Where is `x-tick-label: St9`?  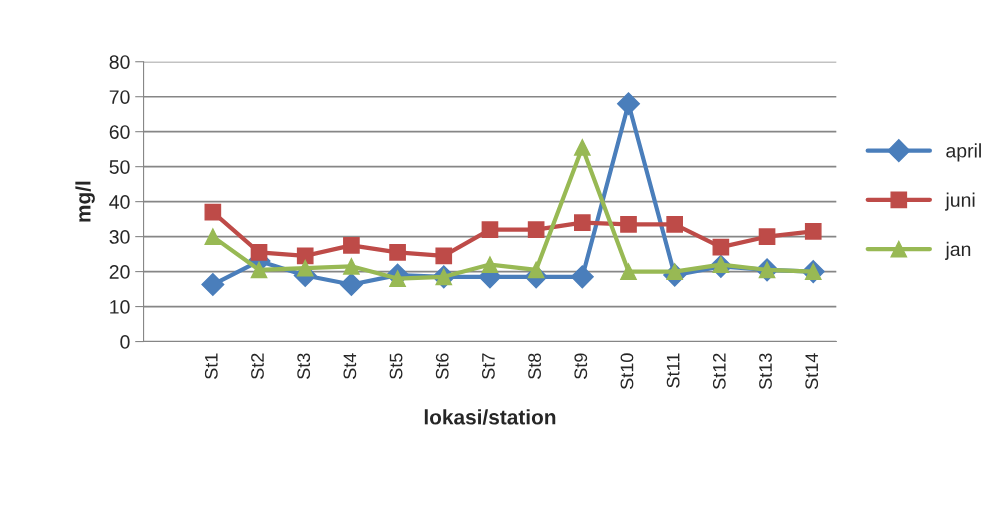 x-tick-label: St9 is located at coordinates (581, 366).